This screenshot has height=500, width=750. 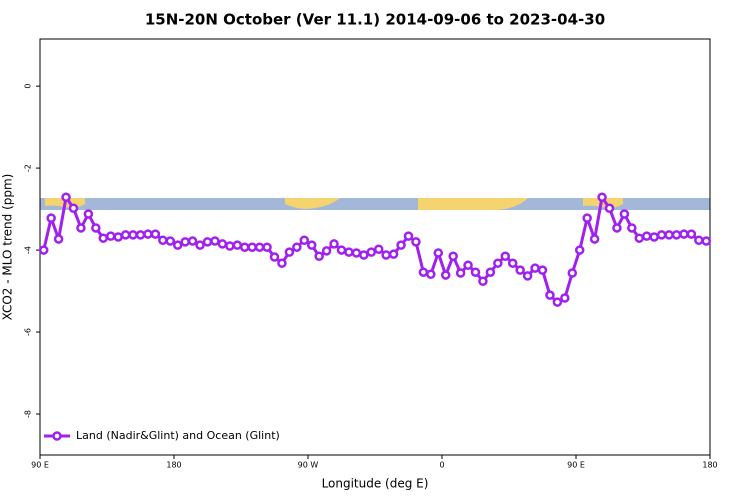 What do you see at coordinates (28, 168) in the screenshot?
I see `y-tick-label: -2` at bounding box center [28, 168].